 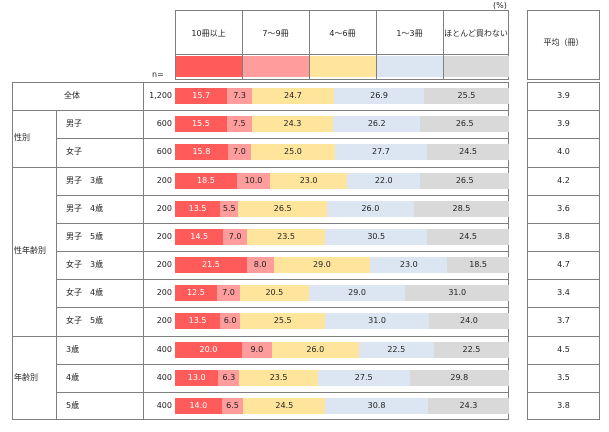 What do you see at coordinates (256, 349) in the screenshot?
I see `bar-segment: 9.0` at bounding box center [256, 349].